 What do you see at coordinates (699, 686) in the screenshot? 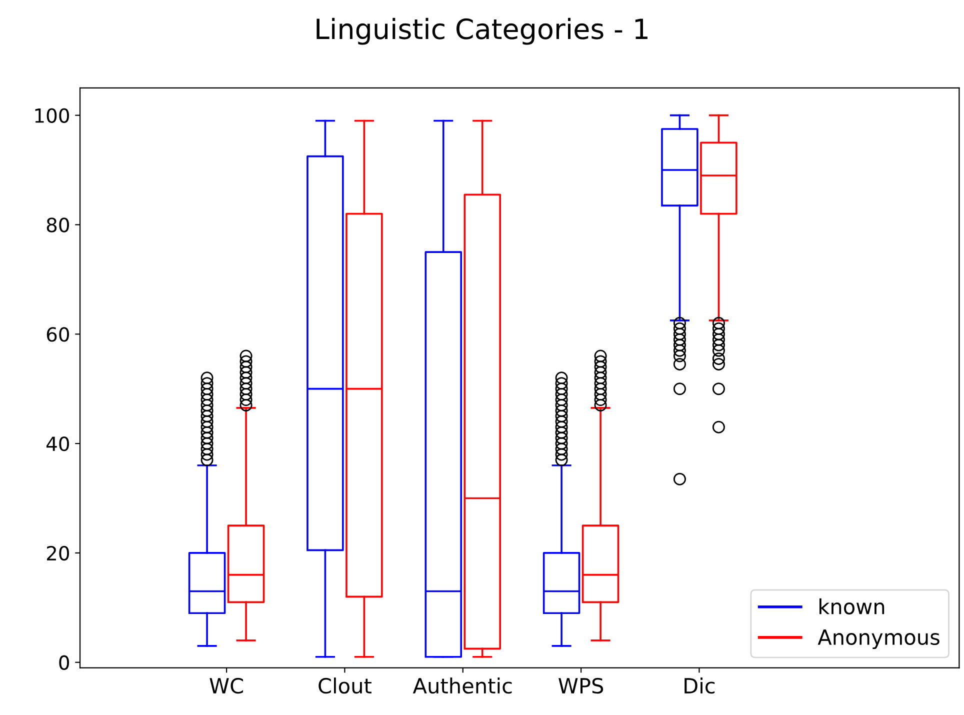
I see `x-tick-label: Dic` at bounding box center [699, 686].